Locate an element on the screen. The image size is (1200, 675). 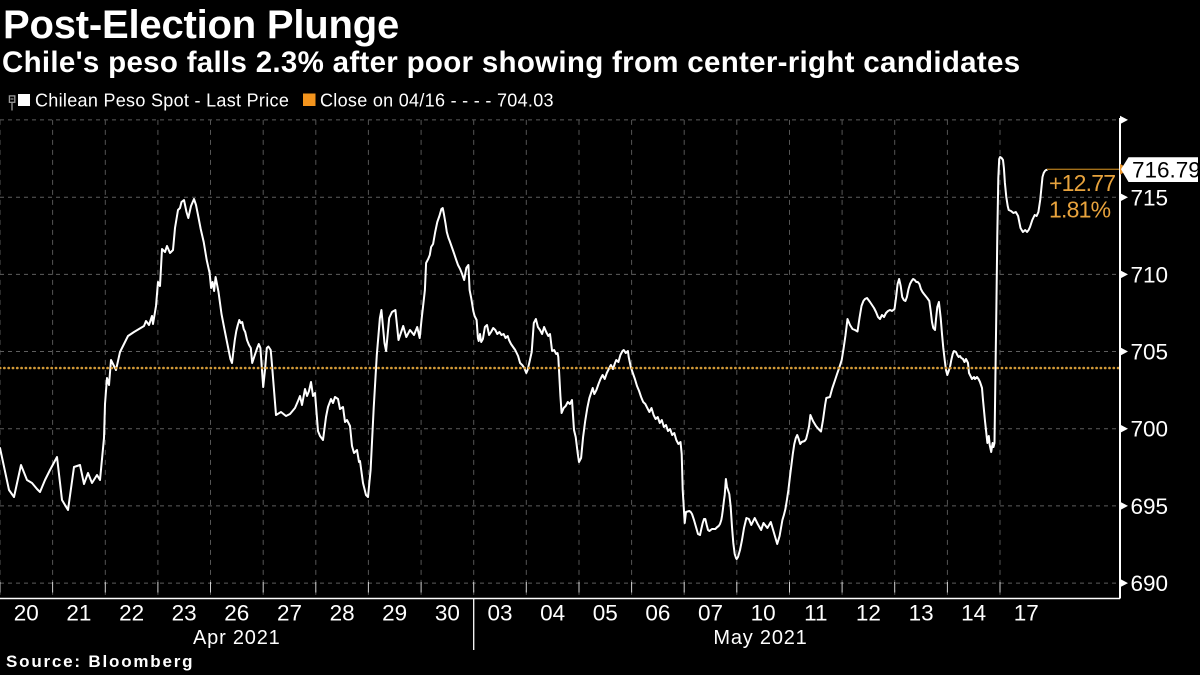
svg-text: Apr 2021 is located at coordinates (237, 638).